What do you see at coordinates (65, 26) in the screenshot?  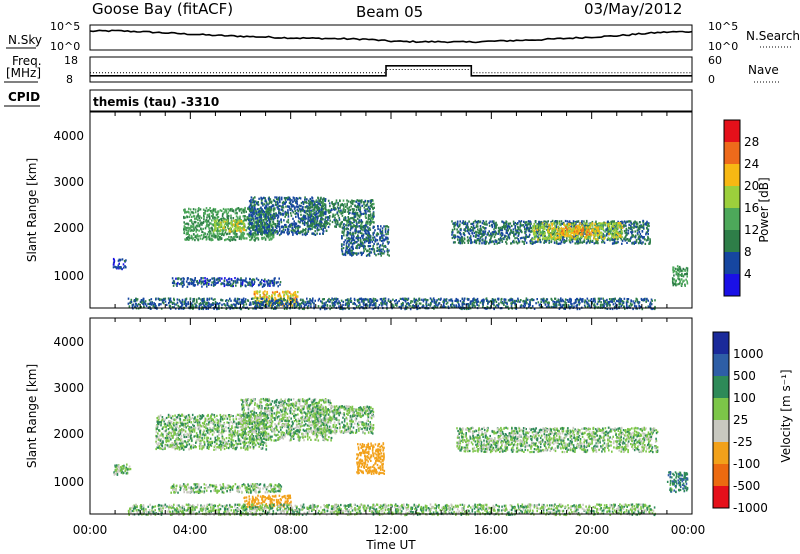 I see `nsky-tick-top: 10^5` at bounding box center [65, 26].